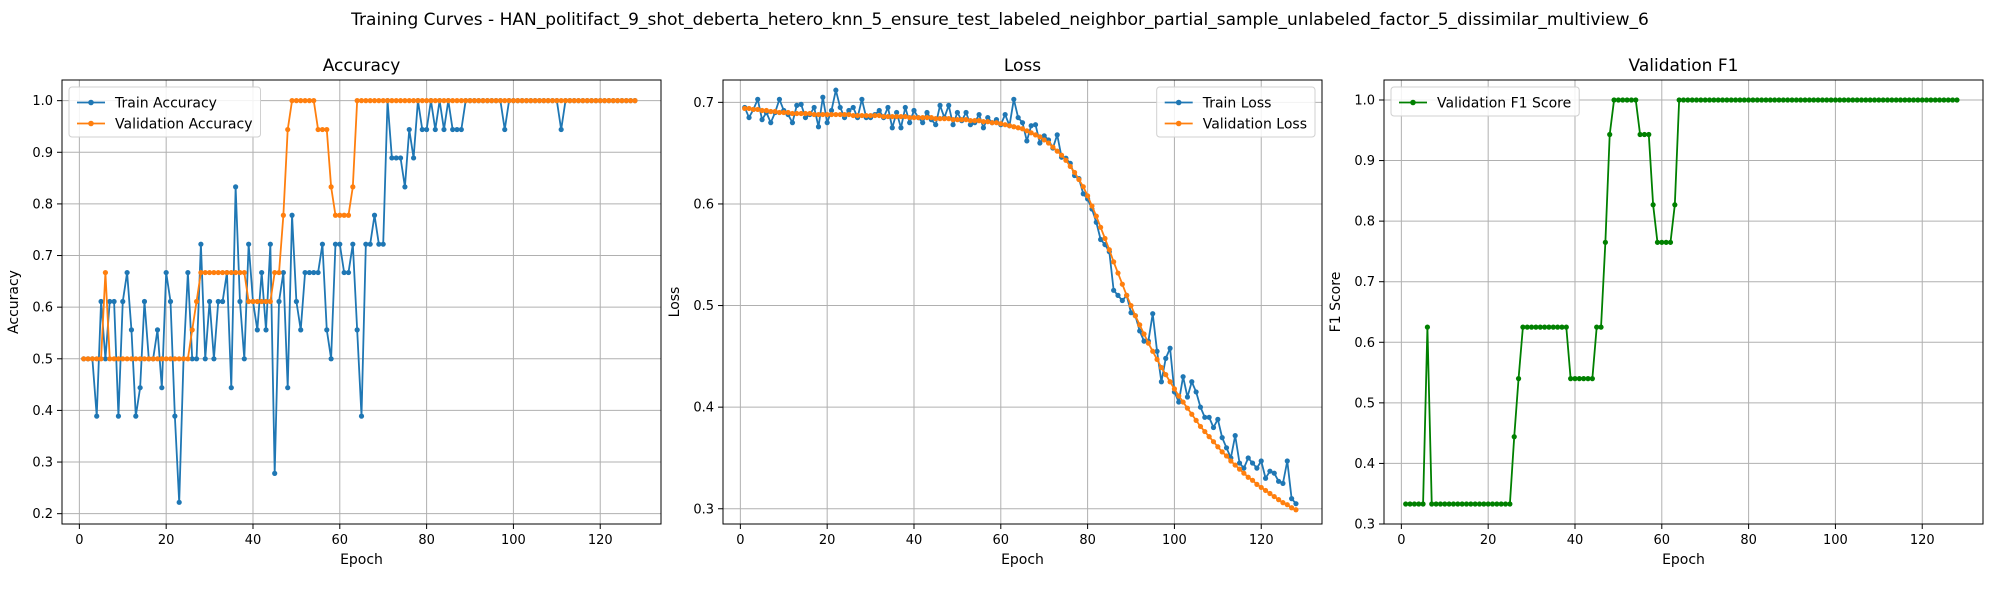 The height and width of the screenshot is (600, 2000). I want to click on legend-entry-train-accuracy: Train Accuracy, so click(147, 104).